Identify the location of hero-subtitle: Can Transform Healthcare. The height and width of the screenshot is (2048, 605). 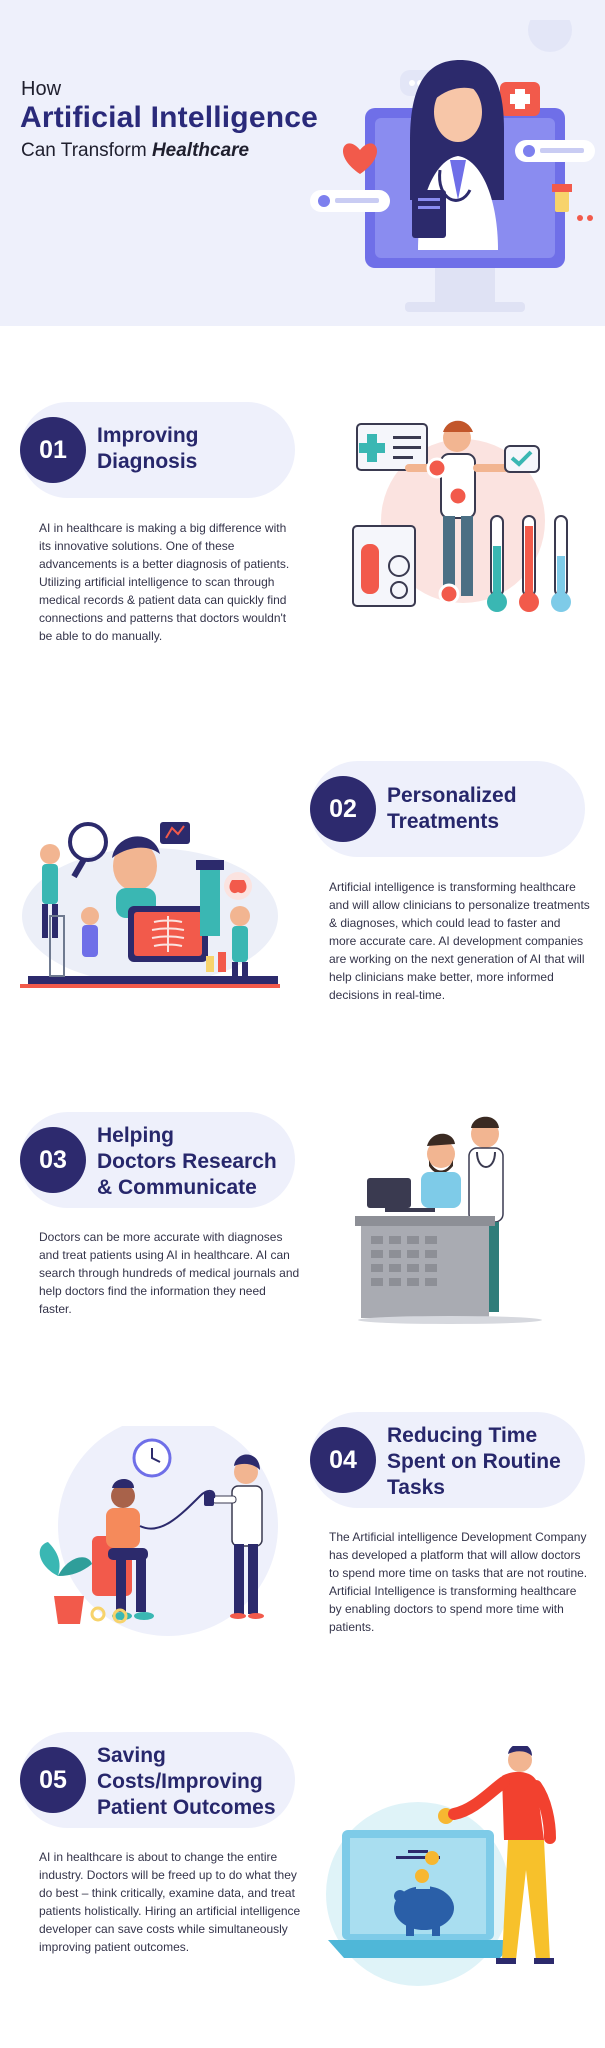
(135, 151).